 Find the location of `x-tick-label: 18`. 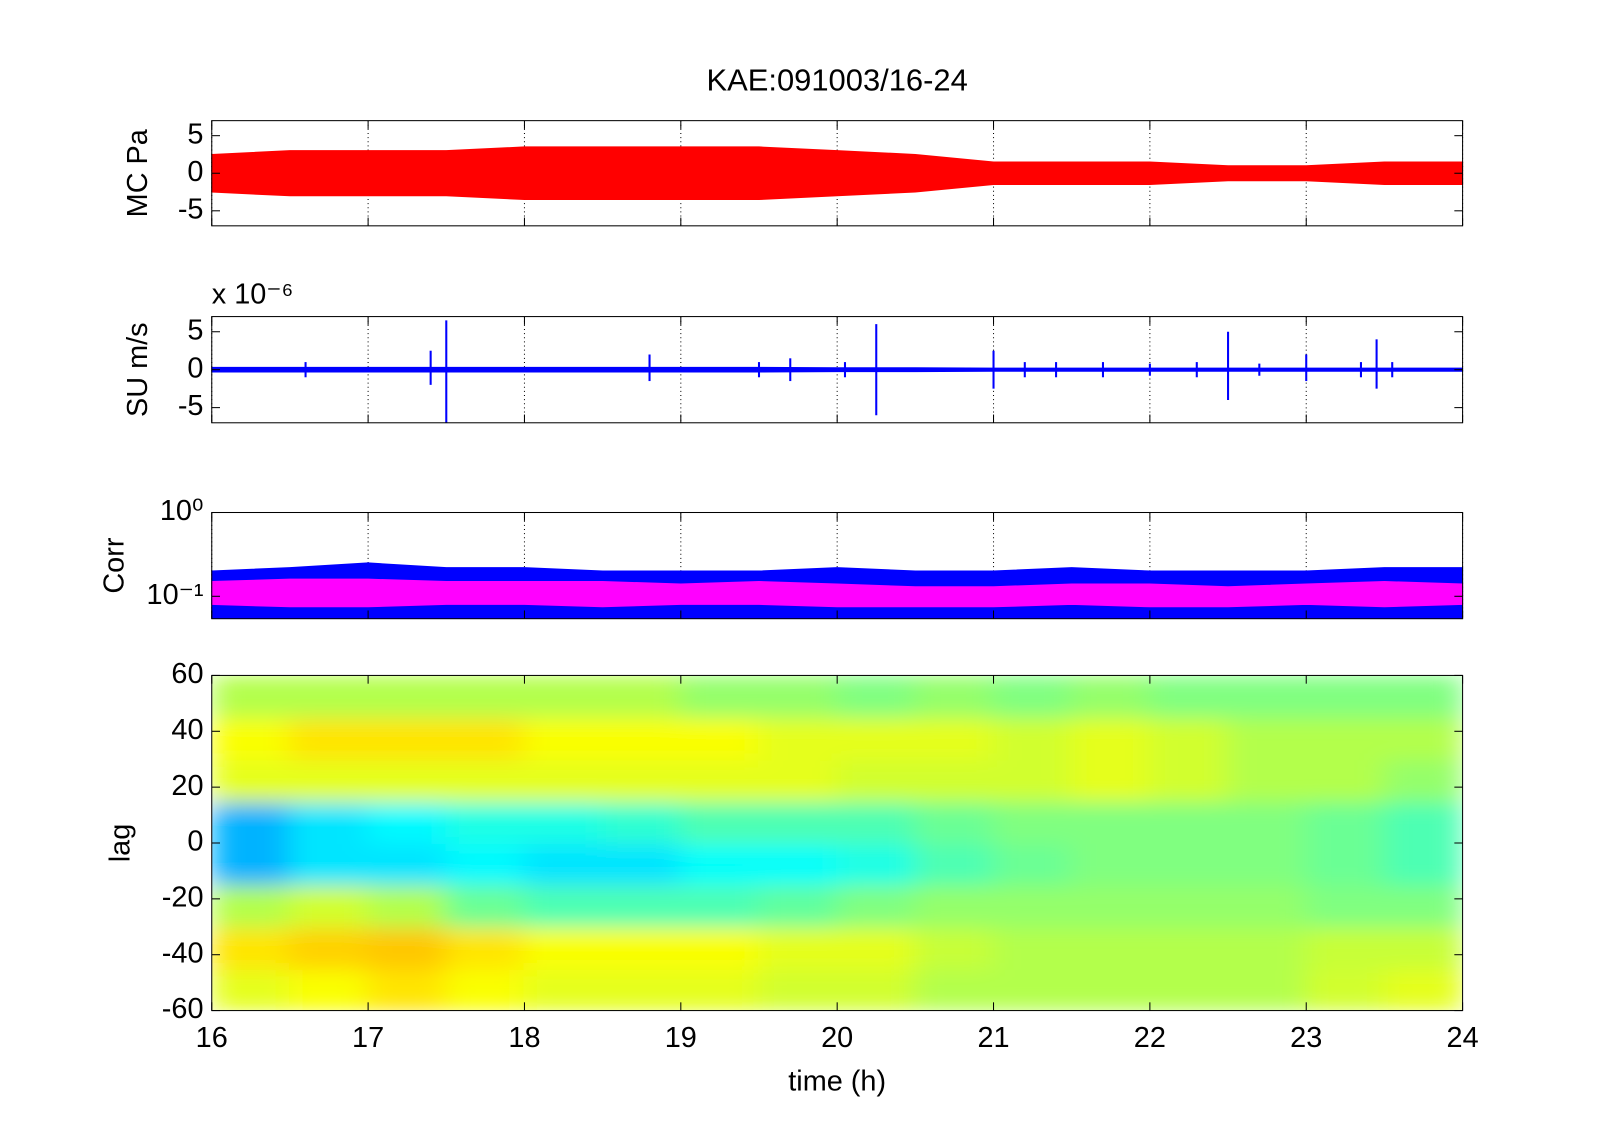

x-tick-label: 18 is located at coordinates (524, 1038).